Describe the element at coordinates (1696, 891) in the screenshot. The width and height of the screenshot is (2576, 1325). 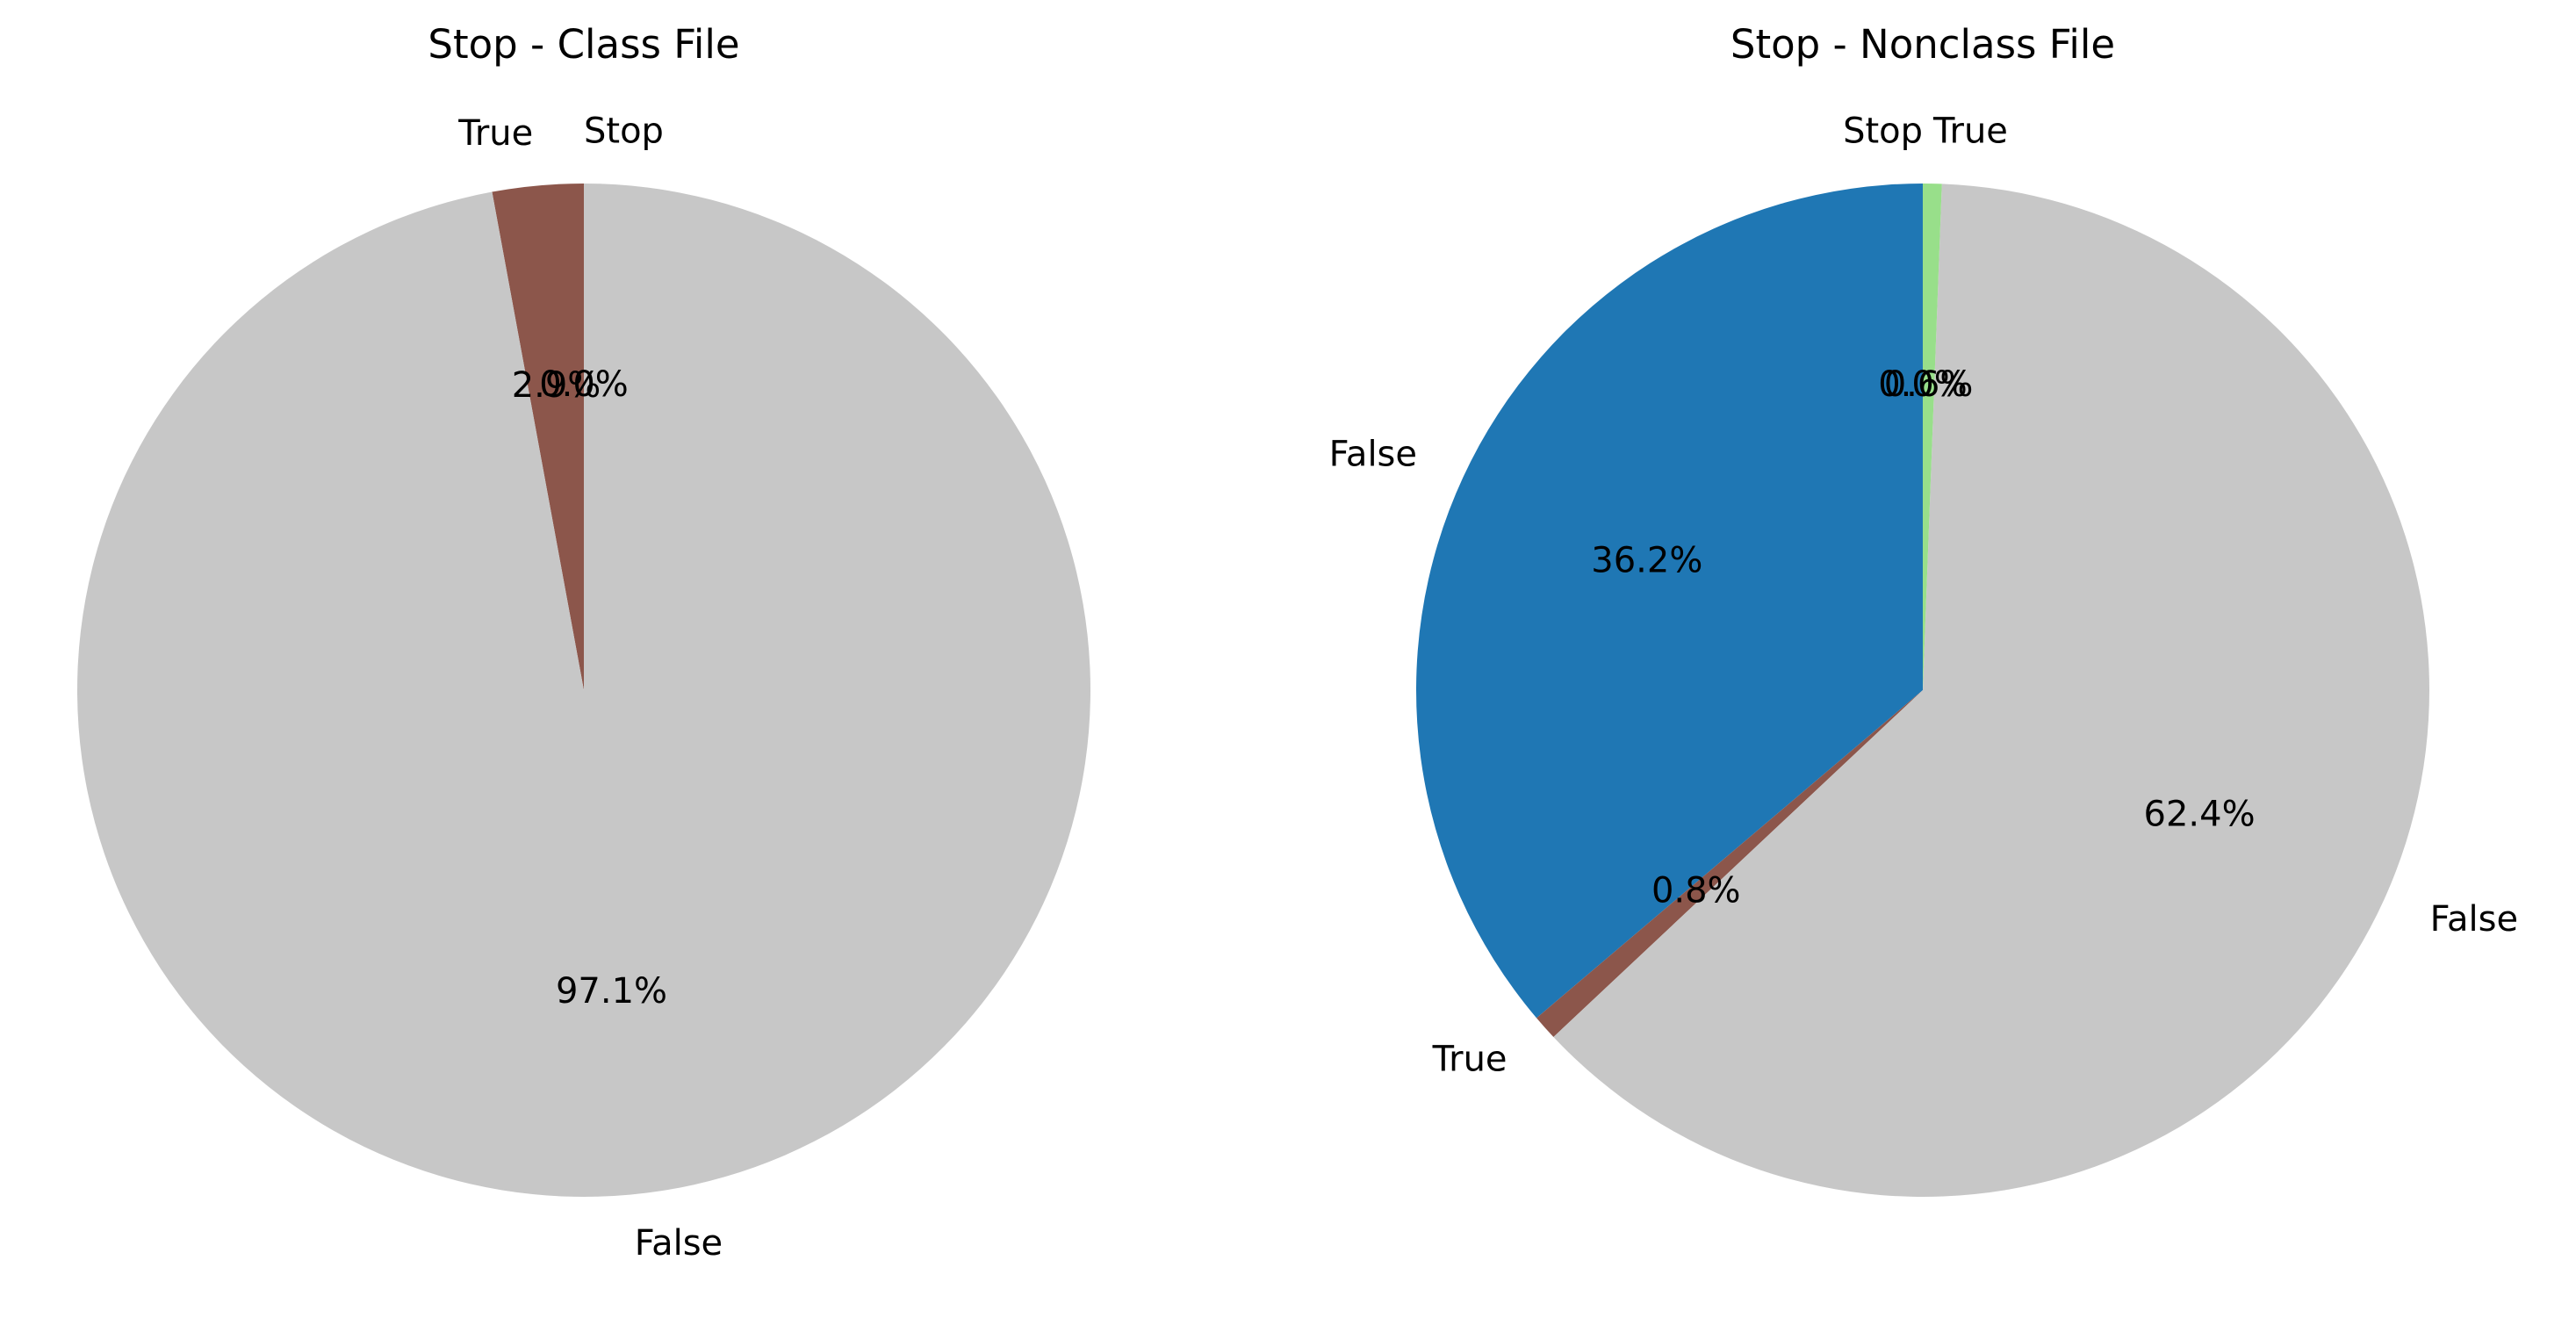
I see `slice-percent-label: 0.8%` at that location.